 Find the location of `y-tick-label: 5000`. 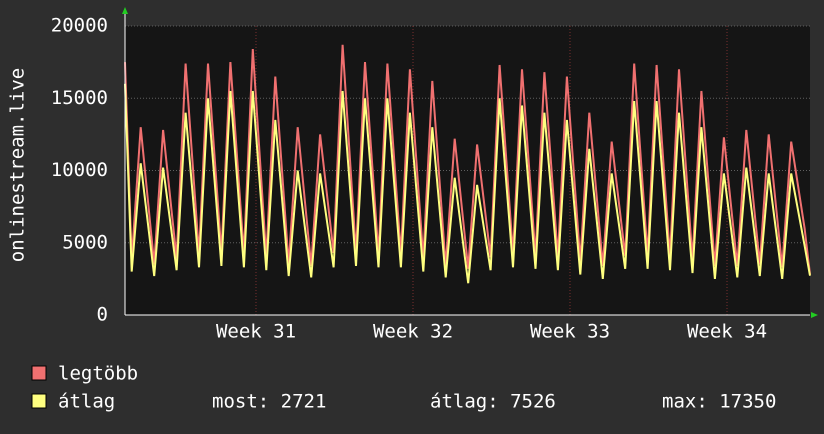

y-tick-label: 5000 is located at coordinates (85, 242).